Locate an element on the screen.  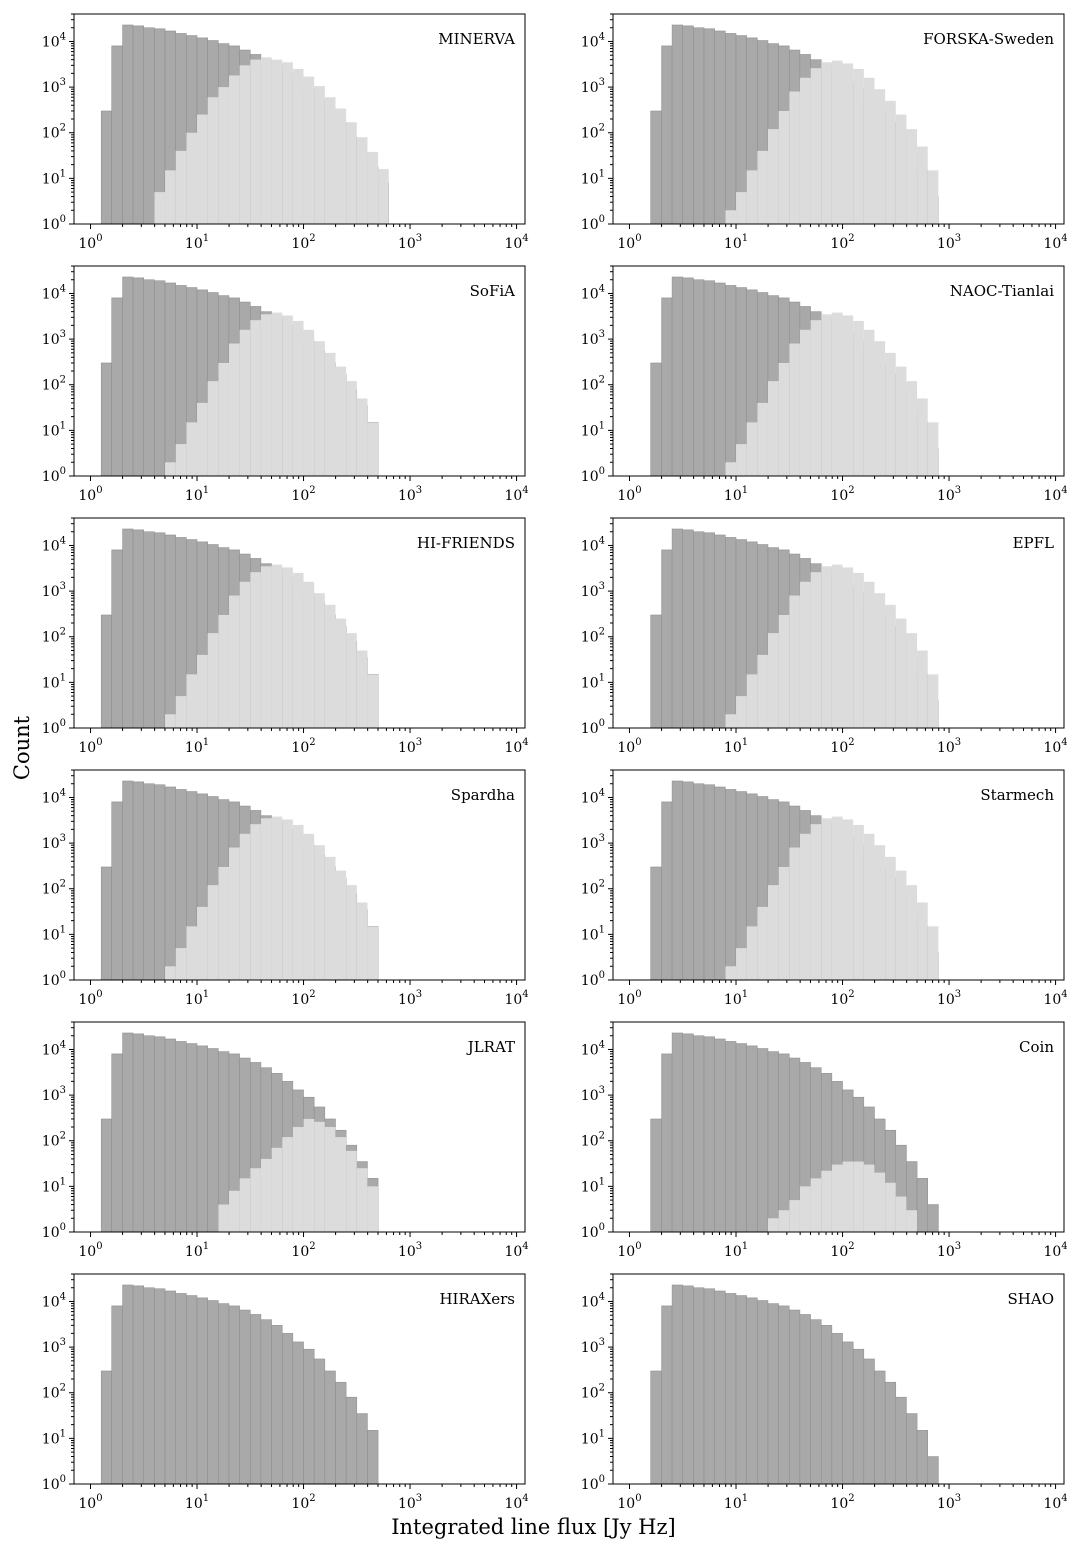
team-label: Starmech is located at coordinates (1017, 795).